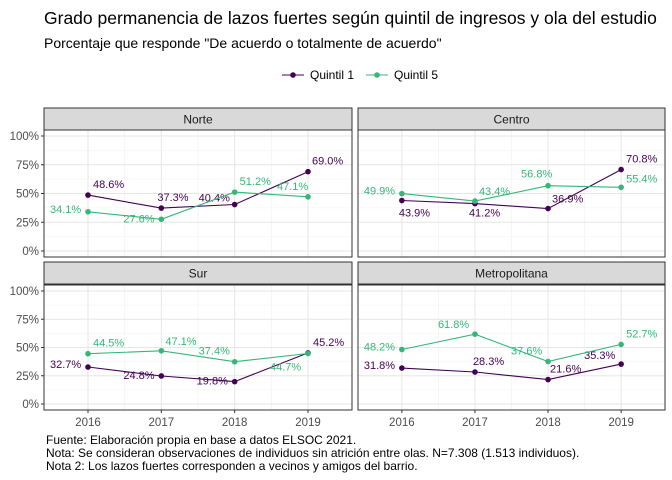 The image size is (672, 480). Describe the element at coordinates (567, 200) in the screenshot. I see `data-label-quintil-1-2018: 36.9%` at that location.